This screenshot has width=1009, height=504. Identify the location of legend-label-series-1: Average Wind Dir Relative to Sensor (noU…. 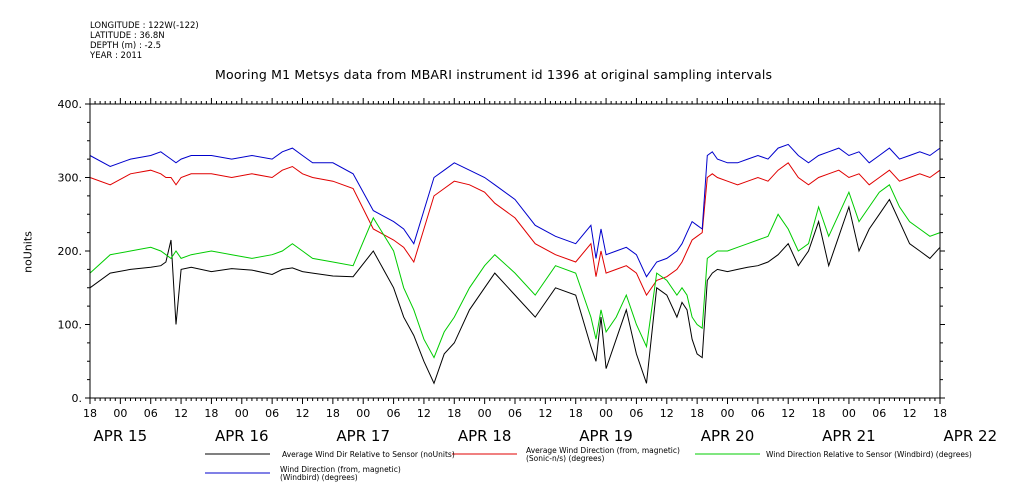
(368, 454).